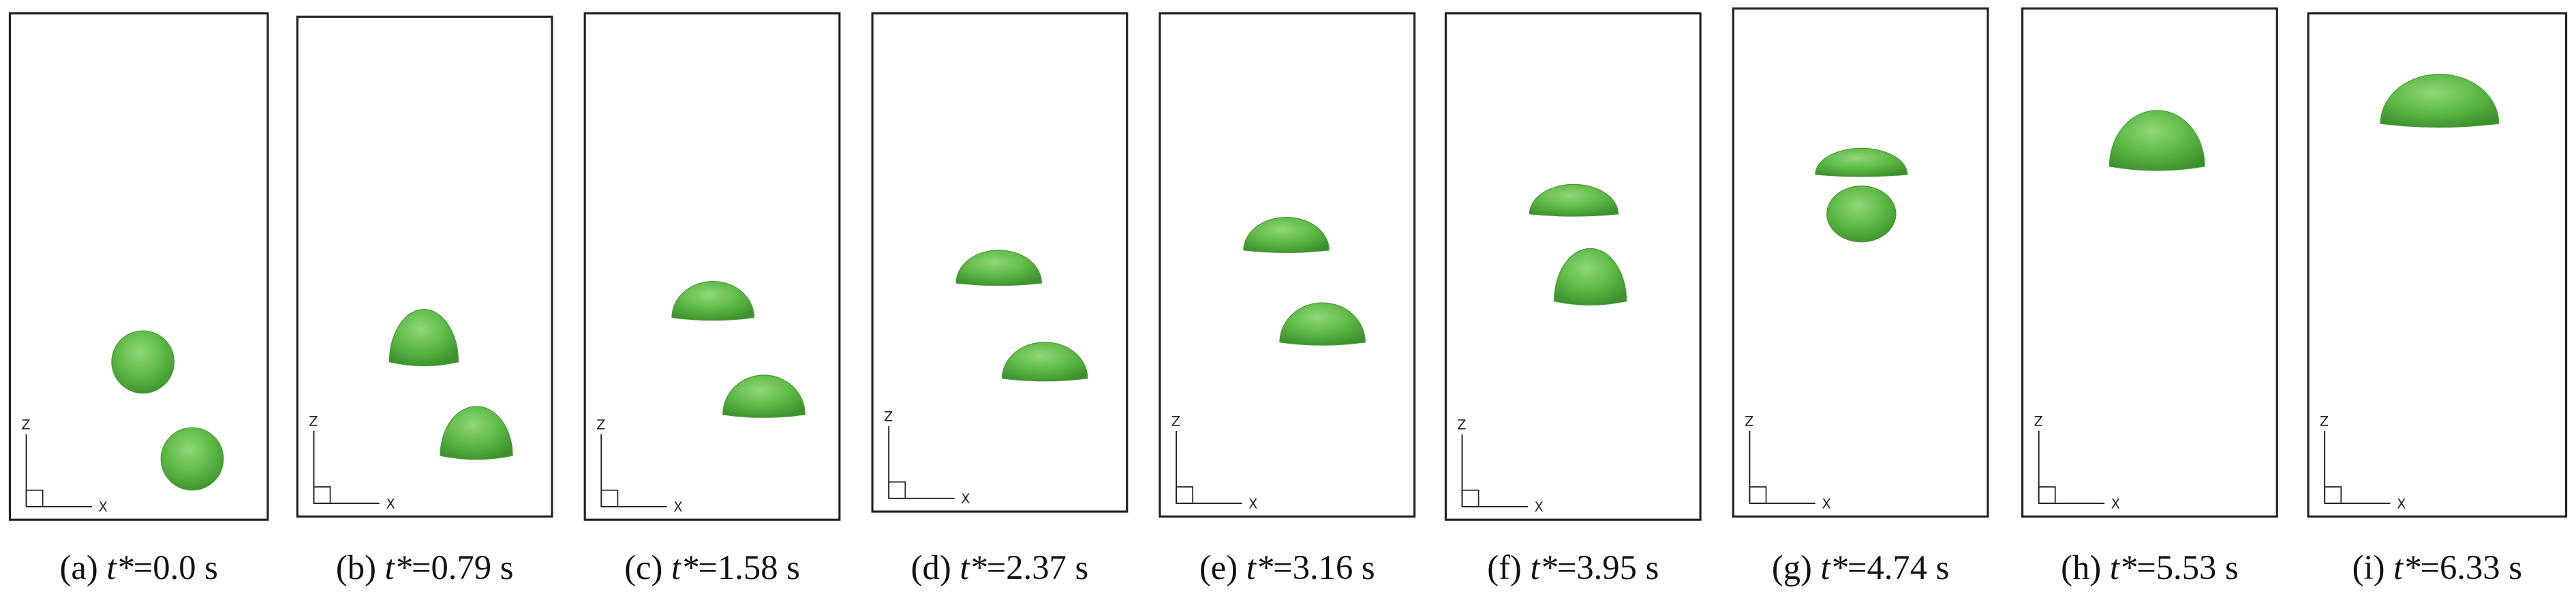 This screenshot has height=594, width=2576. Describe the element at coordinates (1324, 567) in the screenshot. I see `caption-time: =3.16 s` at that location.